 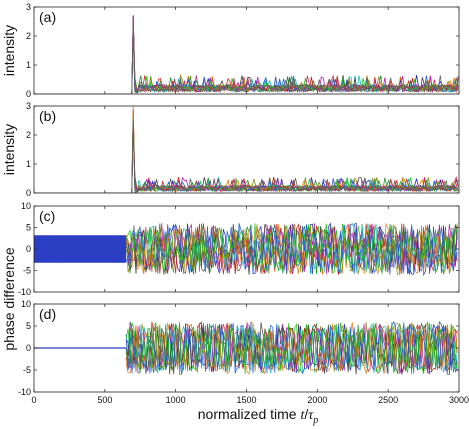 What do you see at coordinates (302, 415) in the screenshot?
I see `x-axis-label-t: t` at bounding box center [302, 415].